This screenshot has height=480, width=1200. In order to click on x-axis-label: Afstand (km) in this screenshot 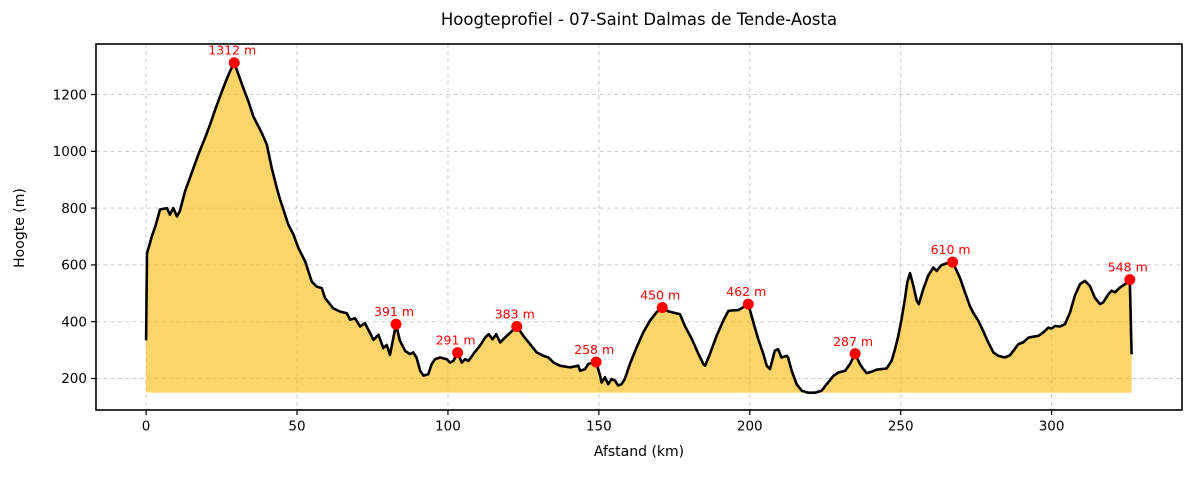, I will do `click(639, 452)`.